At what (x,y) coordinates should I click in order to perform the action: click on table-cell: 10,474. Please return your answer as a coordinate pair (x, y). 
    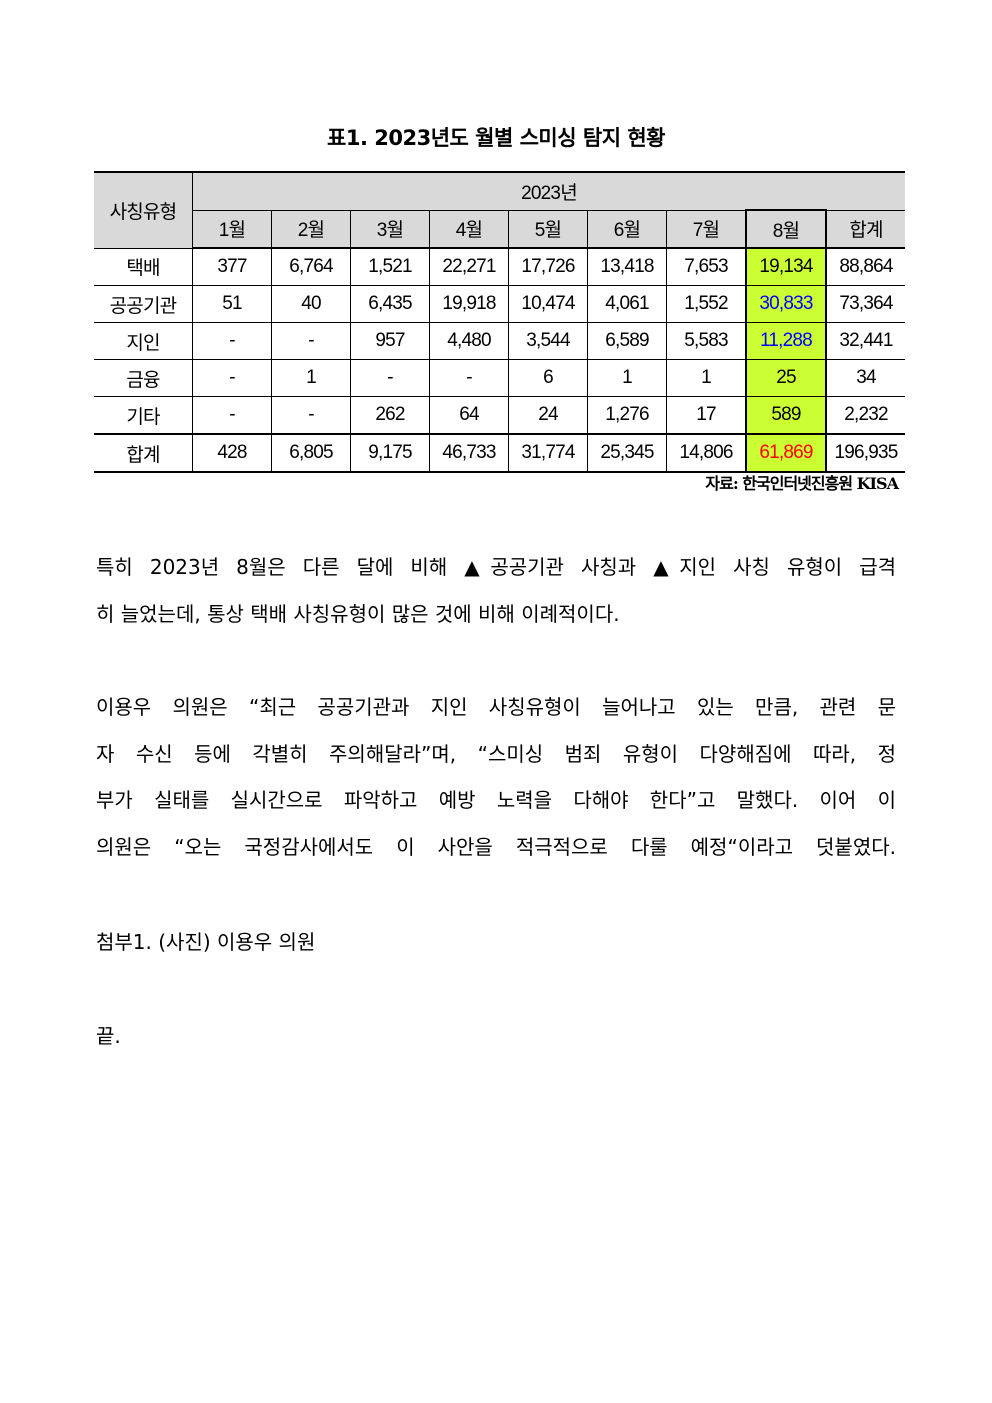
    Looking at the image, I should click on (548, 304).